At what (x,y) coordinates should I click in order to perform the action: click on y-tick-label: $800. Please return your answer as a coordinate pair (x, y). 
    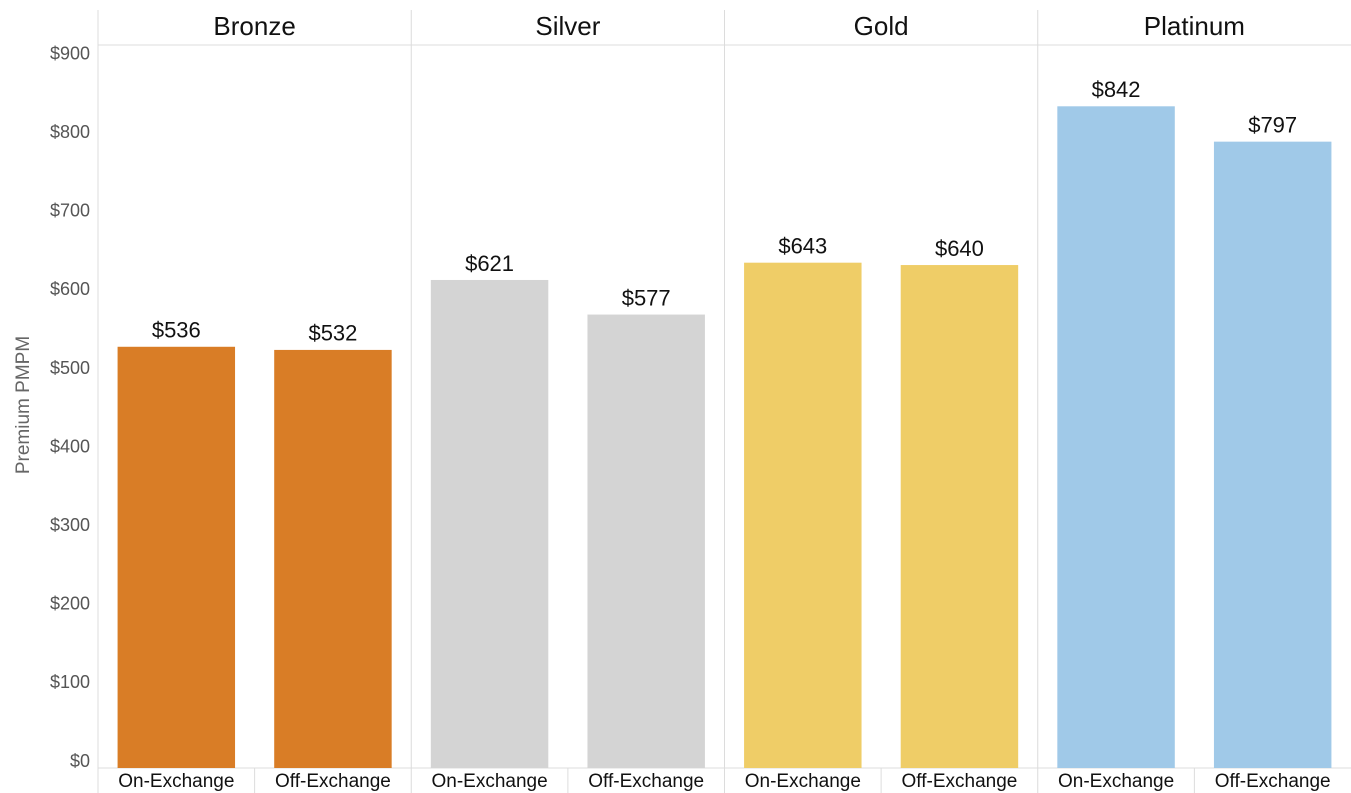
    Looking at the image, I should click on (70, 132).